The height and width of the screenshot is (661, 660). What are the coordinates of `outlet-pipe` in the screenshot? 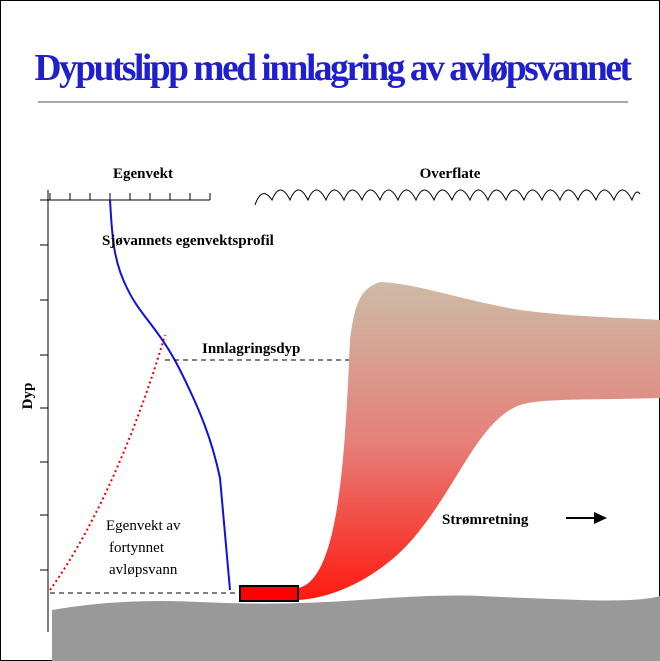 It's located at (269, 593).